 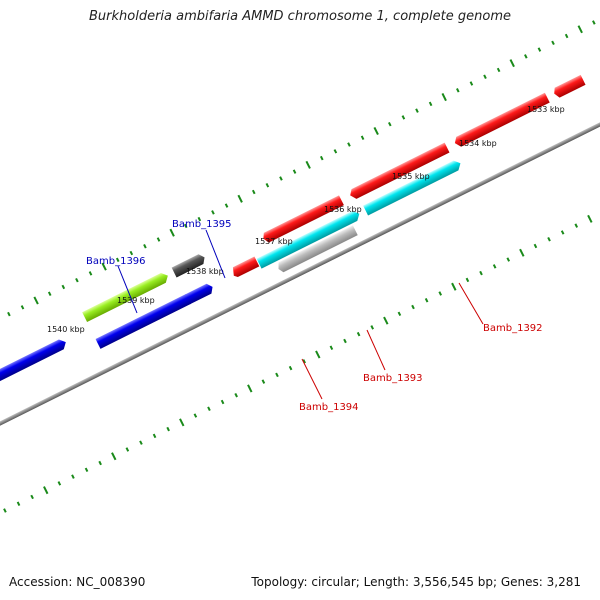 I want to click on gene-label-bamb-1393: Bamb_1393, so click(x=393, y=378).